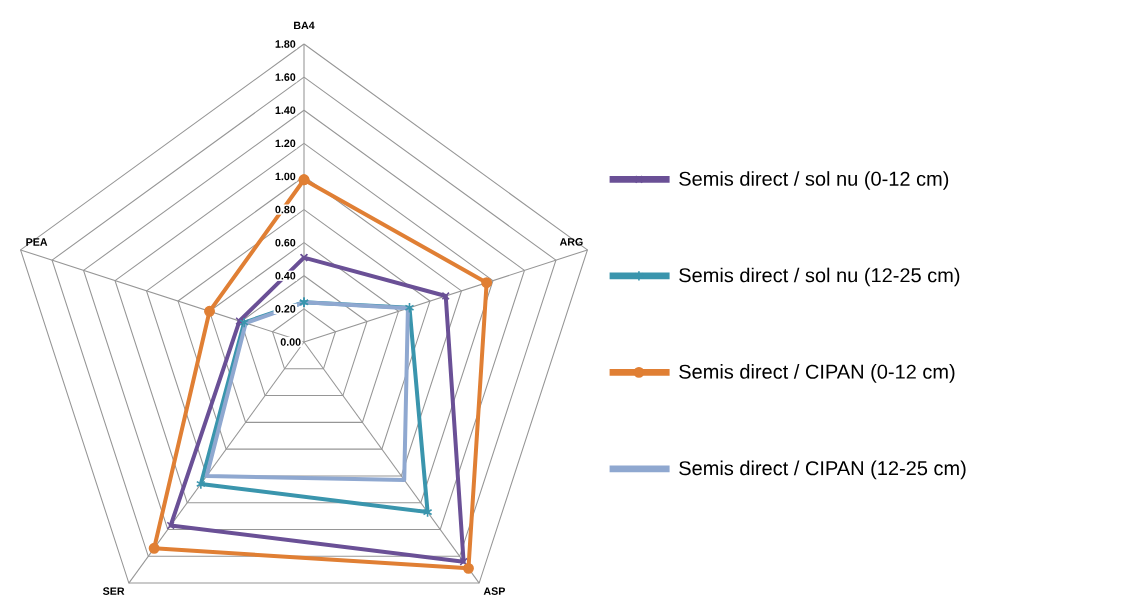  What do you see at coordinates (285, 110) in the screenshot?
I see `y-tick-label: 1.40` at bounding box center [285, 110].